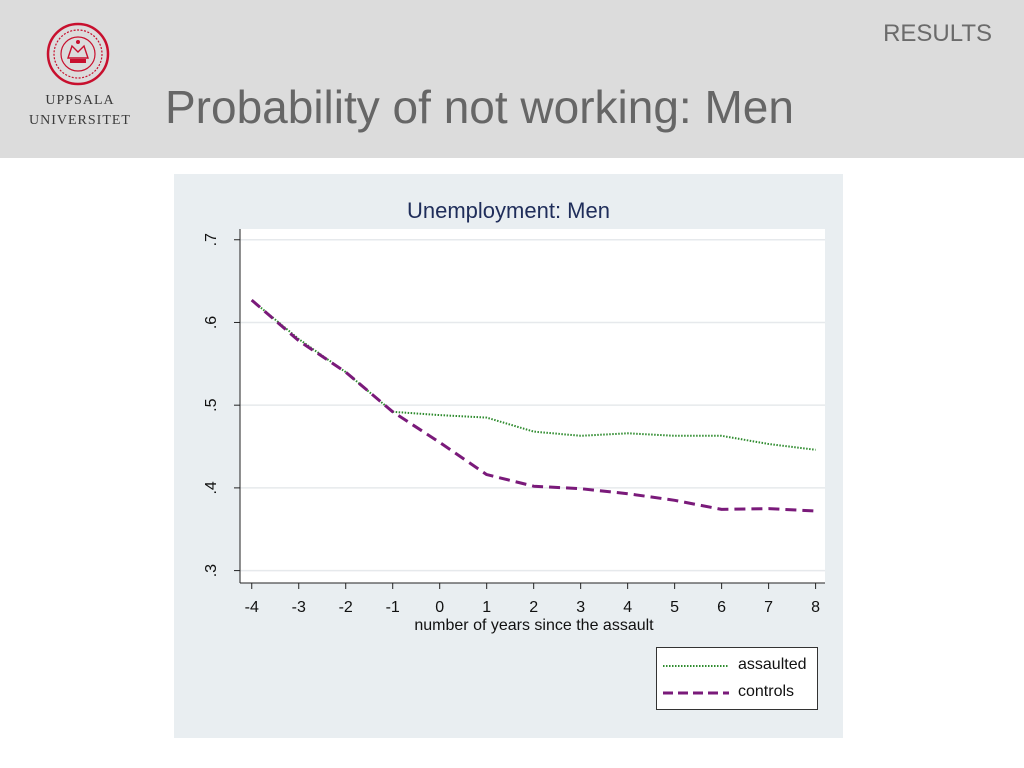 The image size is (1024, 768). Describe the element at coordinates (508, 210) in the screenshot. I see `chart-title: Unemployment: Men` at that location.